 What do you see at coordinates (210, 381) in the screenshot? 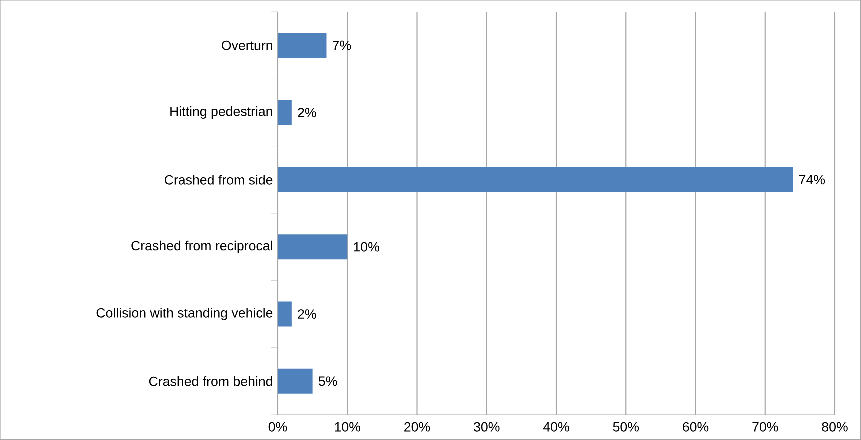
I see `y-tick-label: Crashed from behind` at bounding box center [210, 381].